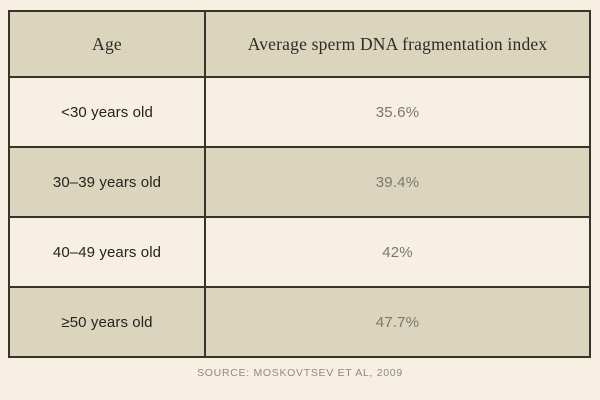 The height and width of the screenshot is (400, 600). Describe the element at coordinates (397, 43) in the screenshot. I see `header-cell-fragmentation-index: Average sperm DNA fragmentation index` at that location.